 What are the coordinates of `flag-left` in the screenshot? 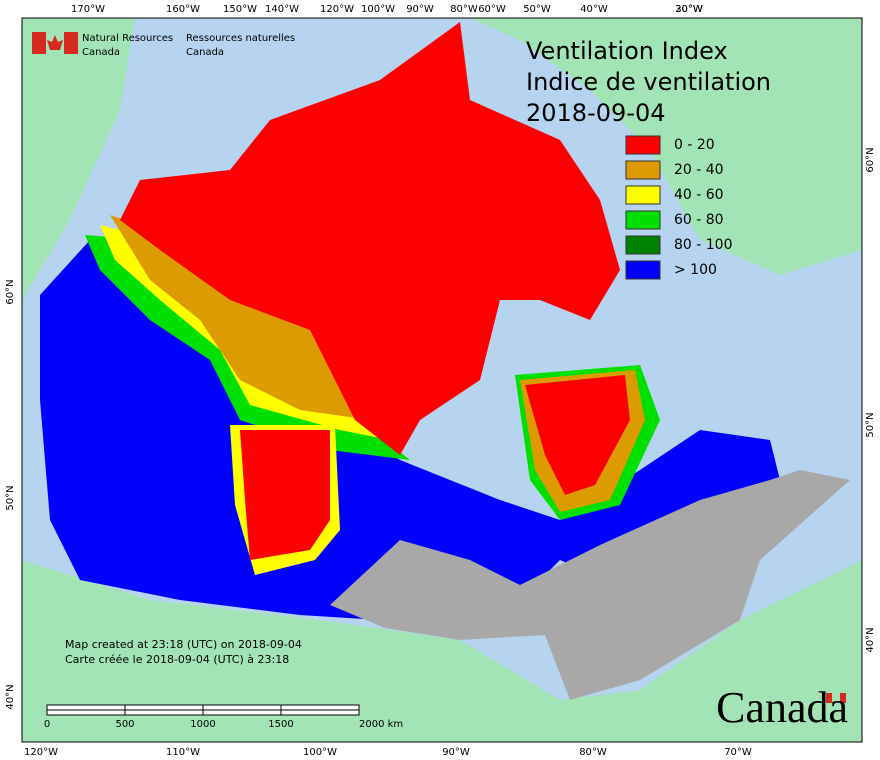 It's located at (39, 43).